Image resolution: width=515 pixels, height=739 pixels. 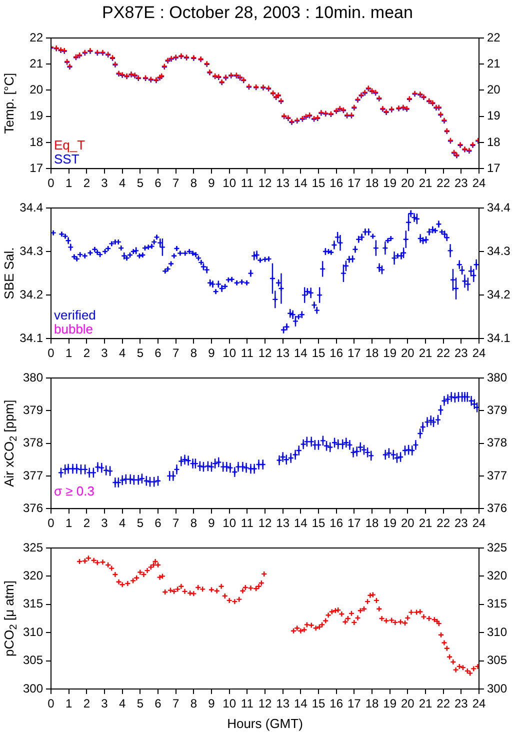 What do you see at coordinates (425, 523) in the screenshot?
I see `x-tick-label: 21` at bounding box center [425, 523].